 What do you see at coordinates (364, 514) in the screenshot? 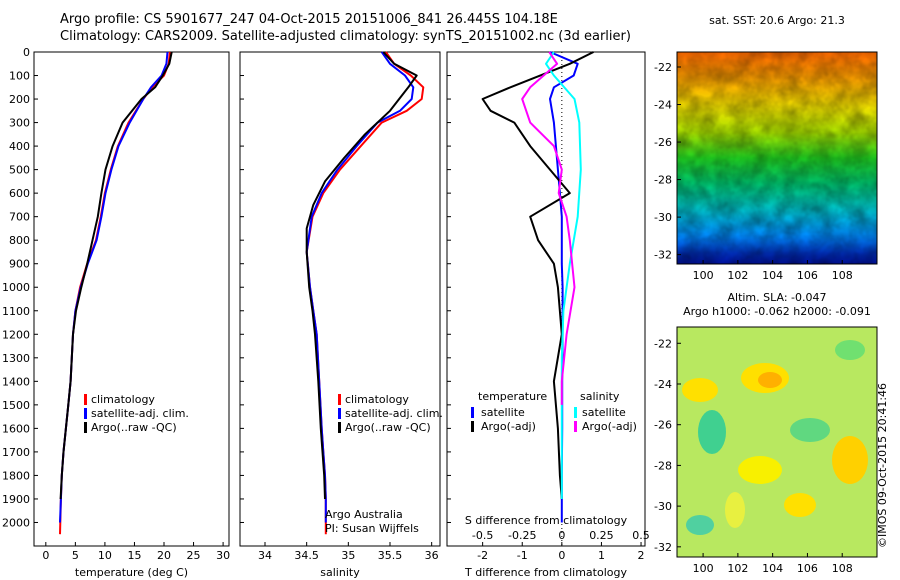
I see `project-credit: Argo Australia` at bounding box center [364, 514].